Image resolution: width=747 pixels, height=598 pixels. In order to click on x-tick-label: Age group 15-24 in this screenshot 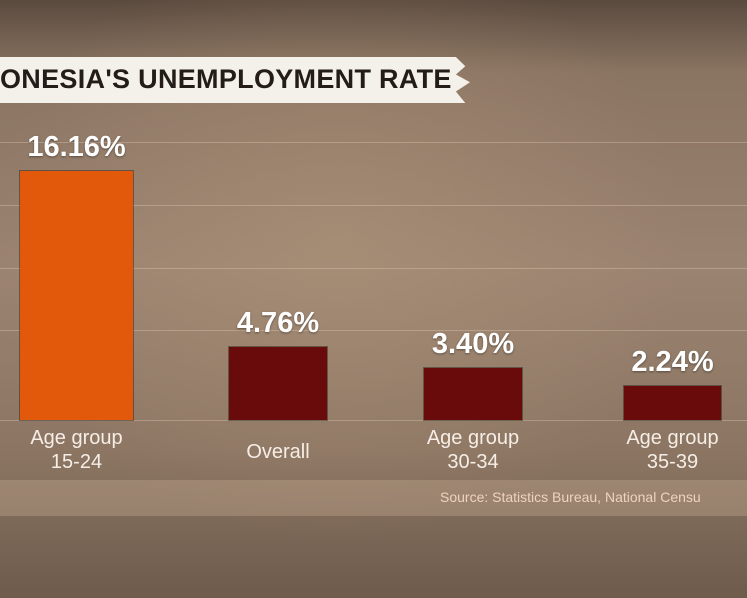, I will do `click(76, 450)`.